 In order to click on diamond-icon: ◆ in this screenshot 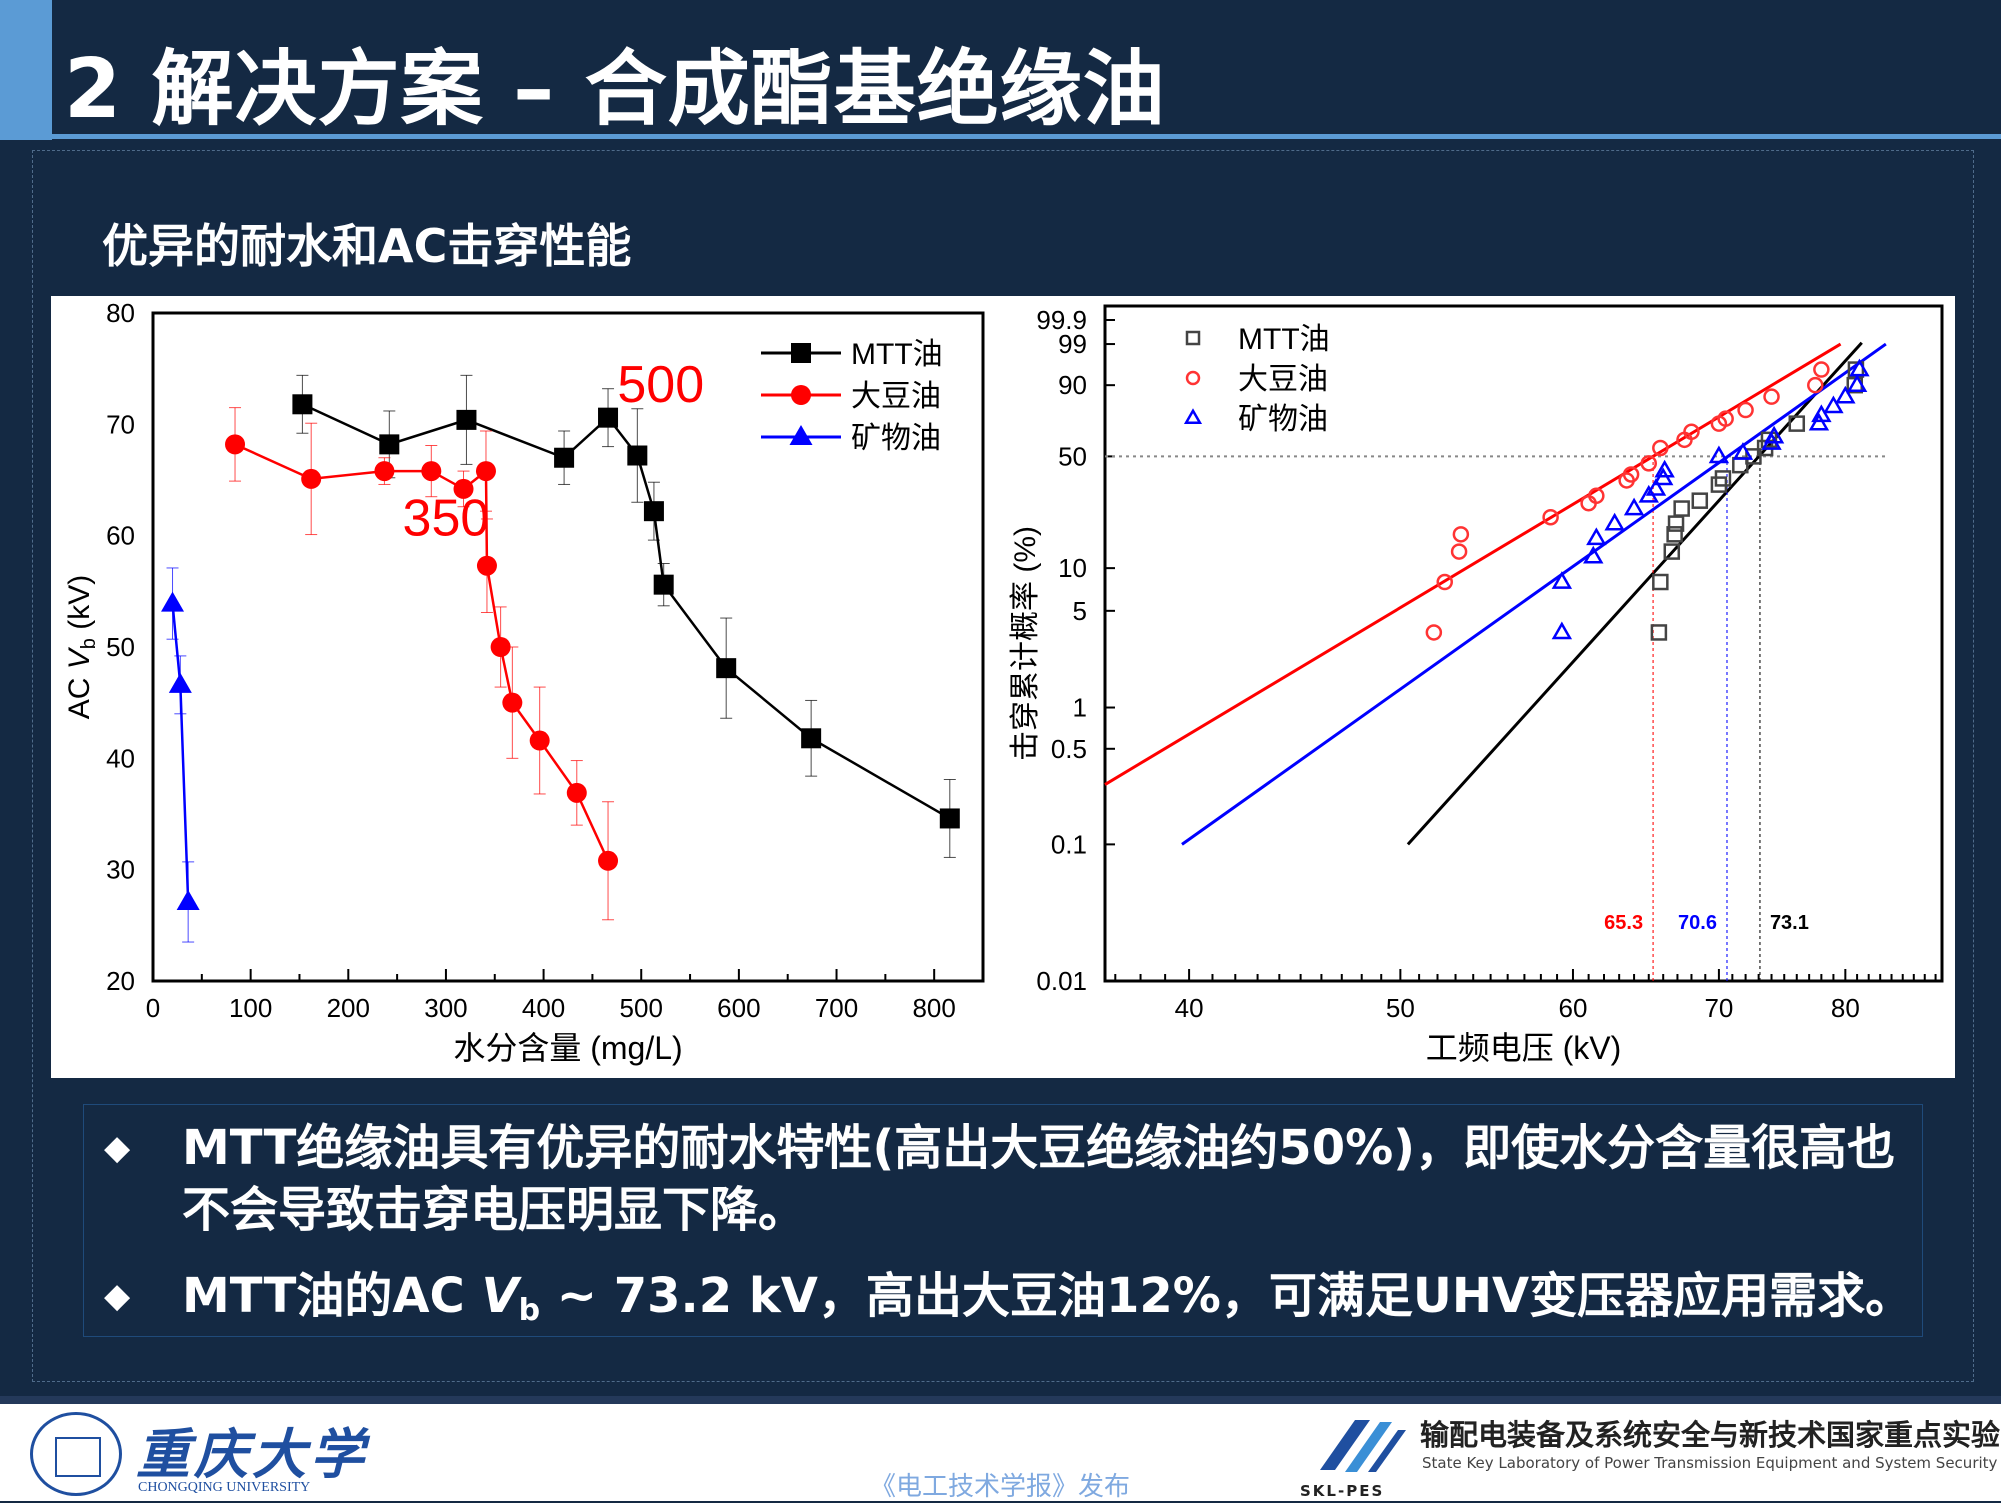, I will do `click(117, 1296)`.